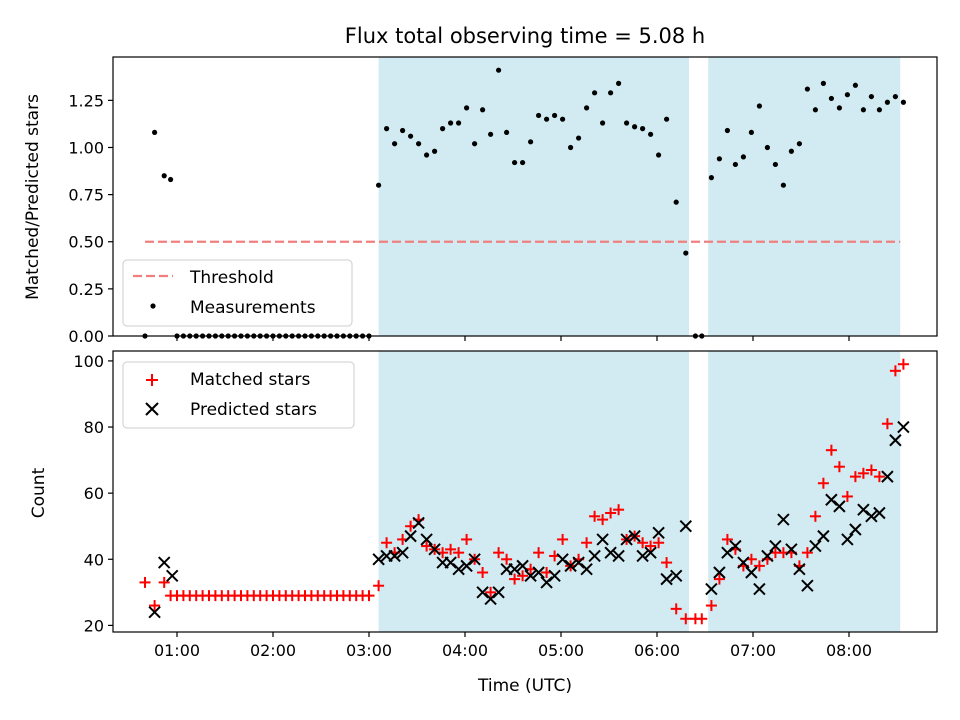  I want to click on legend-predicted-label: Predicted stars, so click(253, 410).